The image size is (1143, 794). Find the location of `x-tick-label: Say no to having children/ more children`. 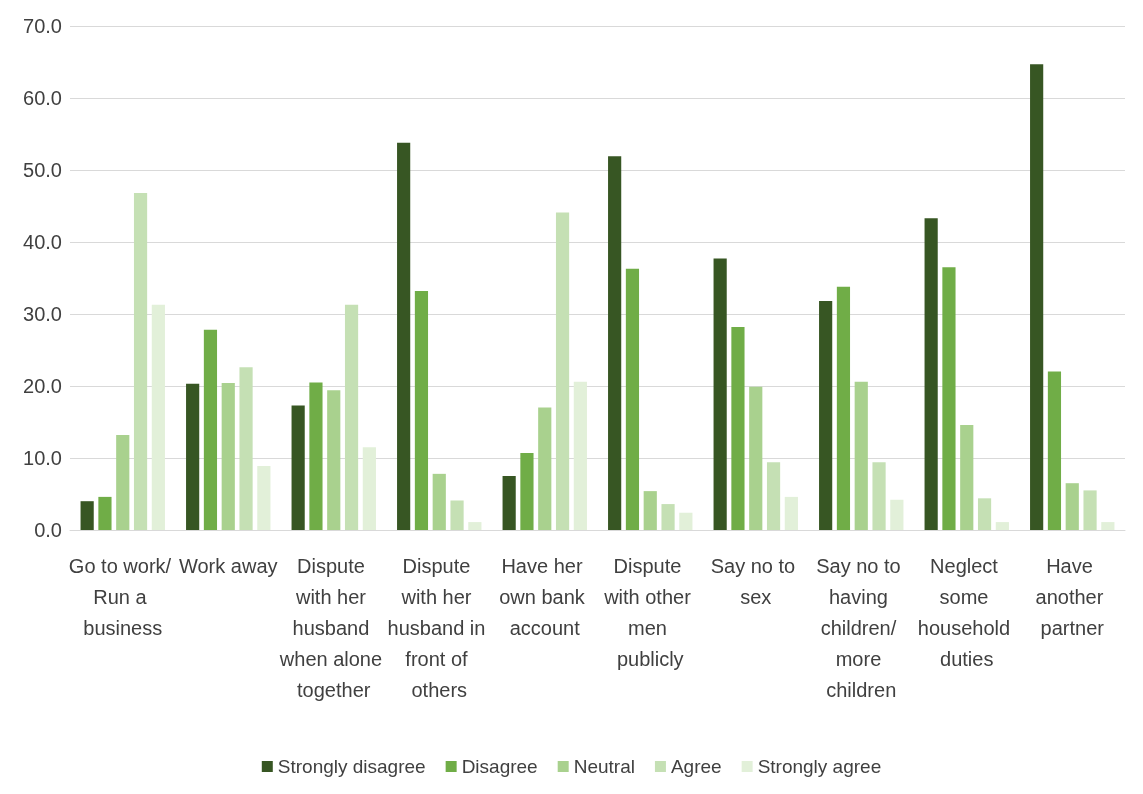

x-tick-label: Say no to having children/ more children is located at coordinates (861, 627).